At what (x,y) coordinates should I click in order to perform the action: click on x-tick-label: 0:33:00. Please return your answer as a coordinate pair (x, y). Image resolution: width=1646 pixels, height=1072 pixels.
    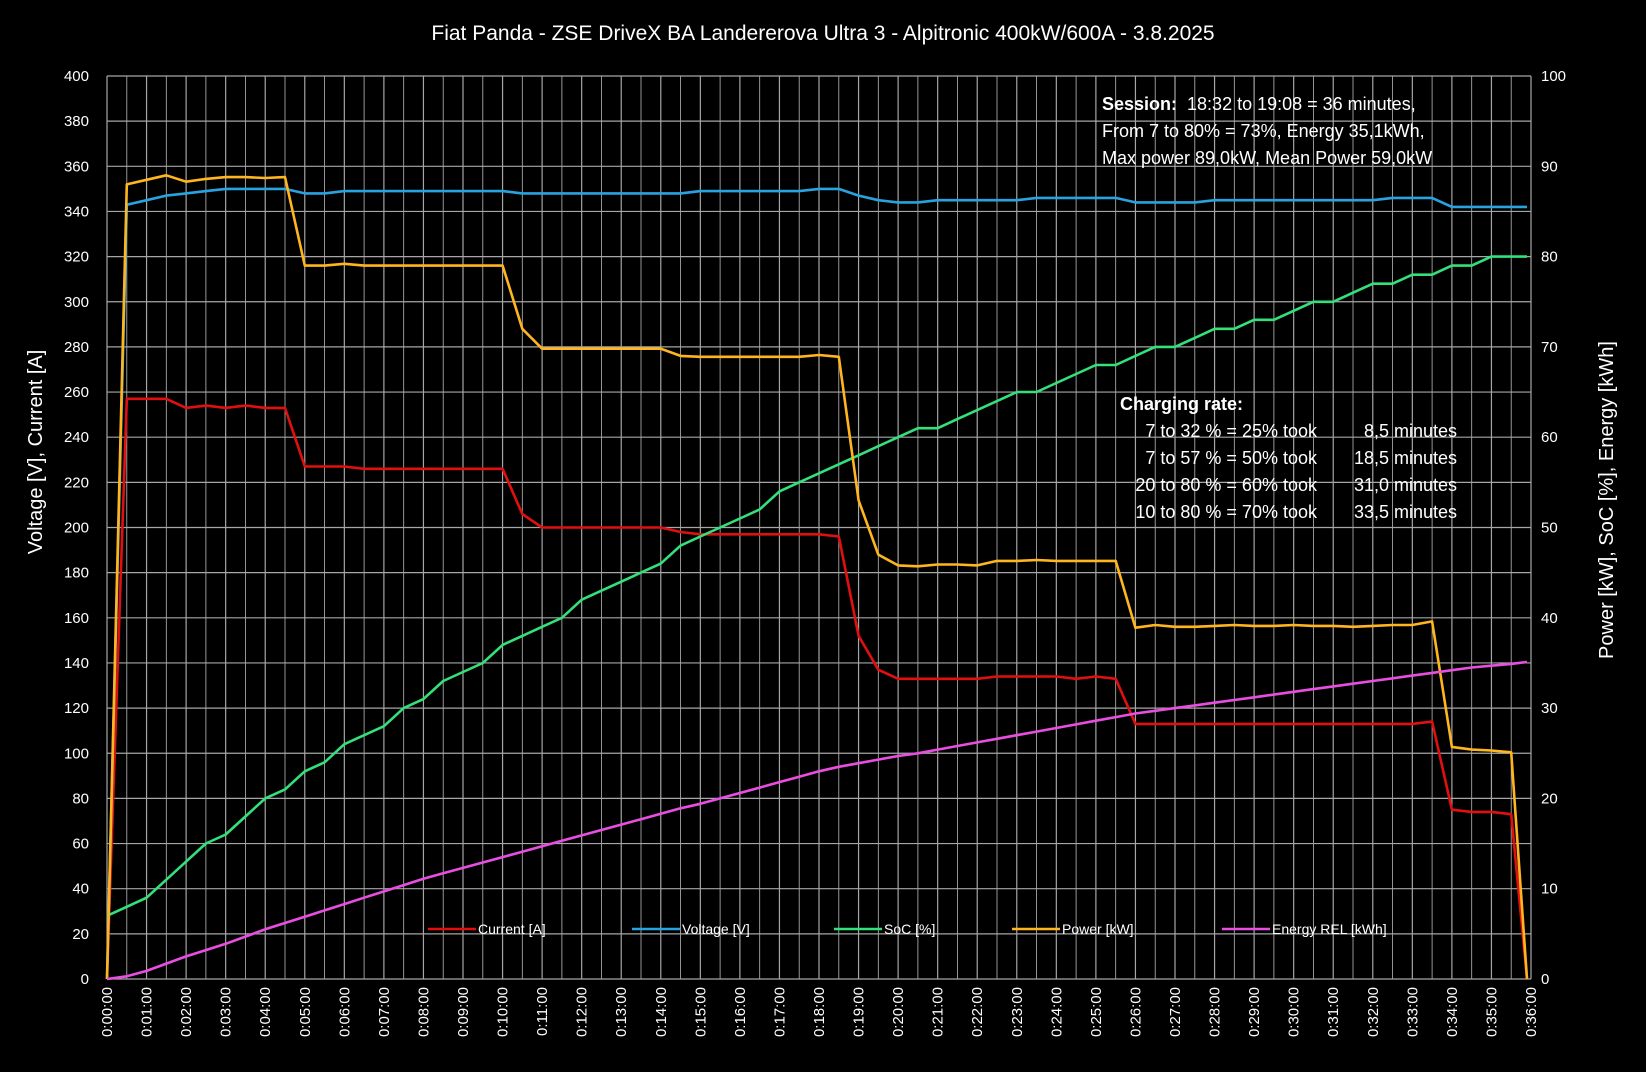
    Looking at the image, I should click on (1412, 1012).